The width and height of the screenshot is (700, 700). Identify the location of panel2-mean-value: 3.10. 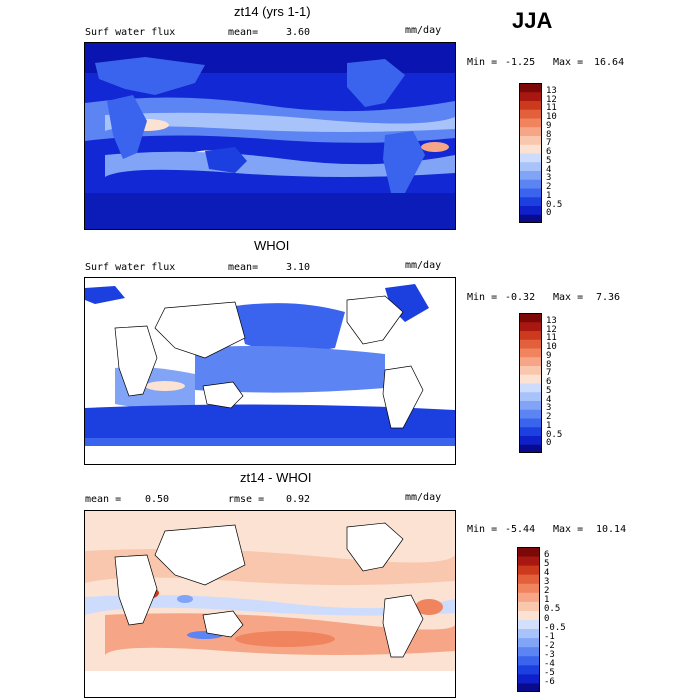
(298, 267).